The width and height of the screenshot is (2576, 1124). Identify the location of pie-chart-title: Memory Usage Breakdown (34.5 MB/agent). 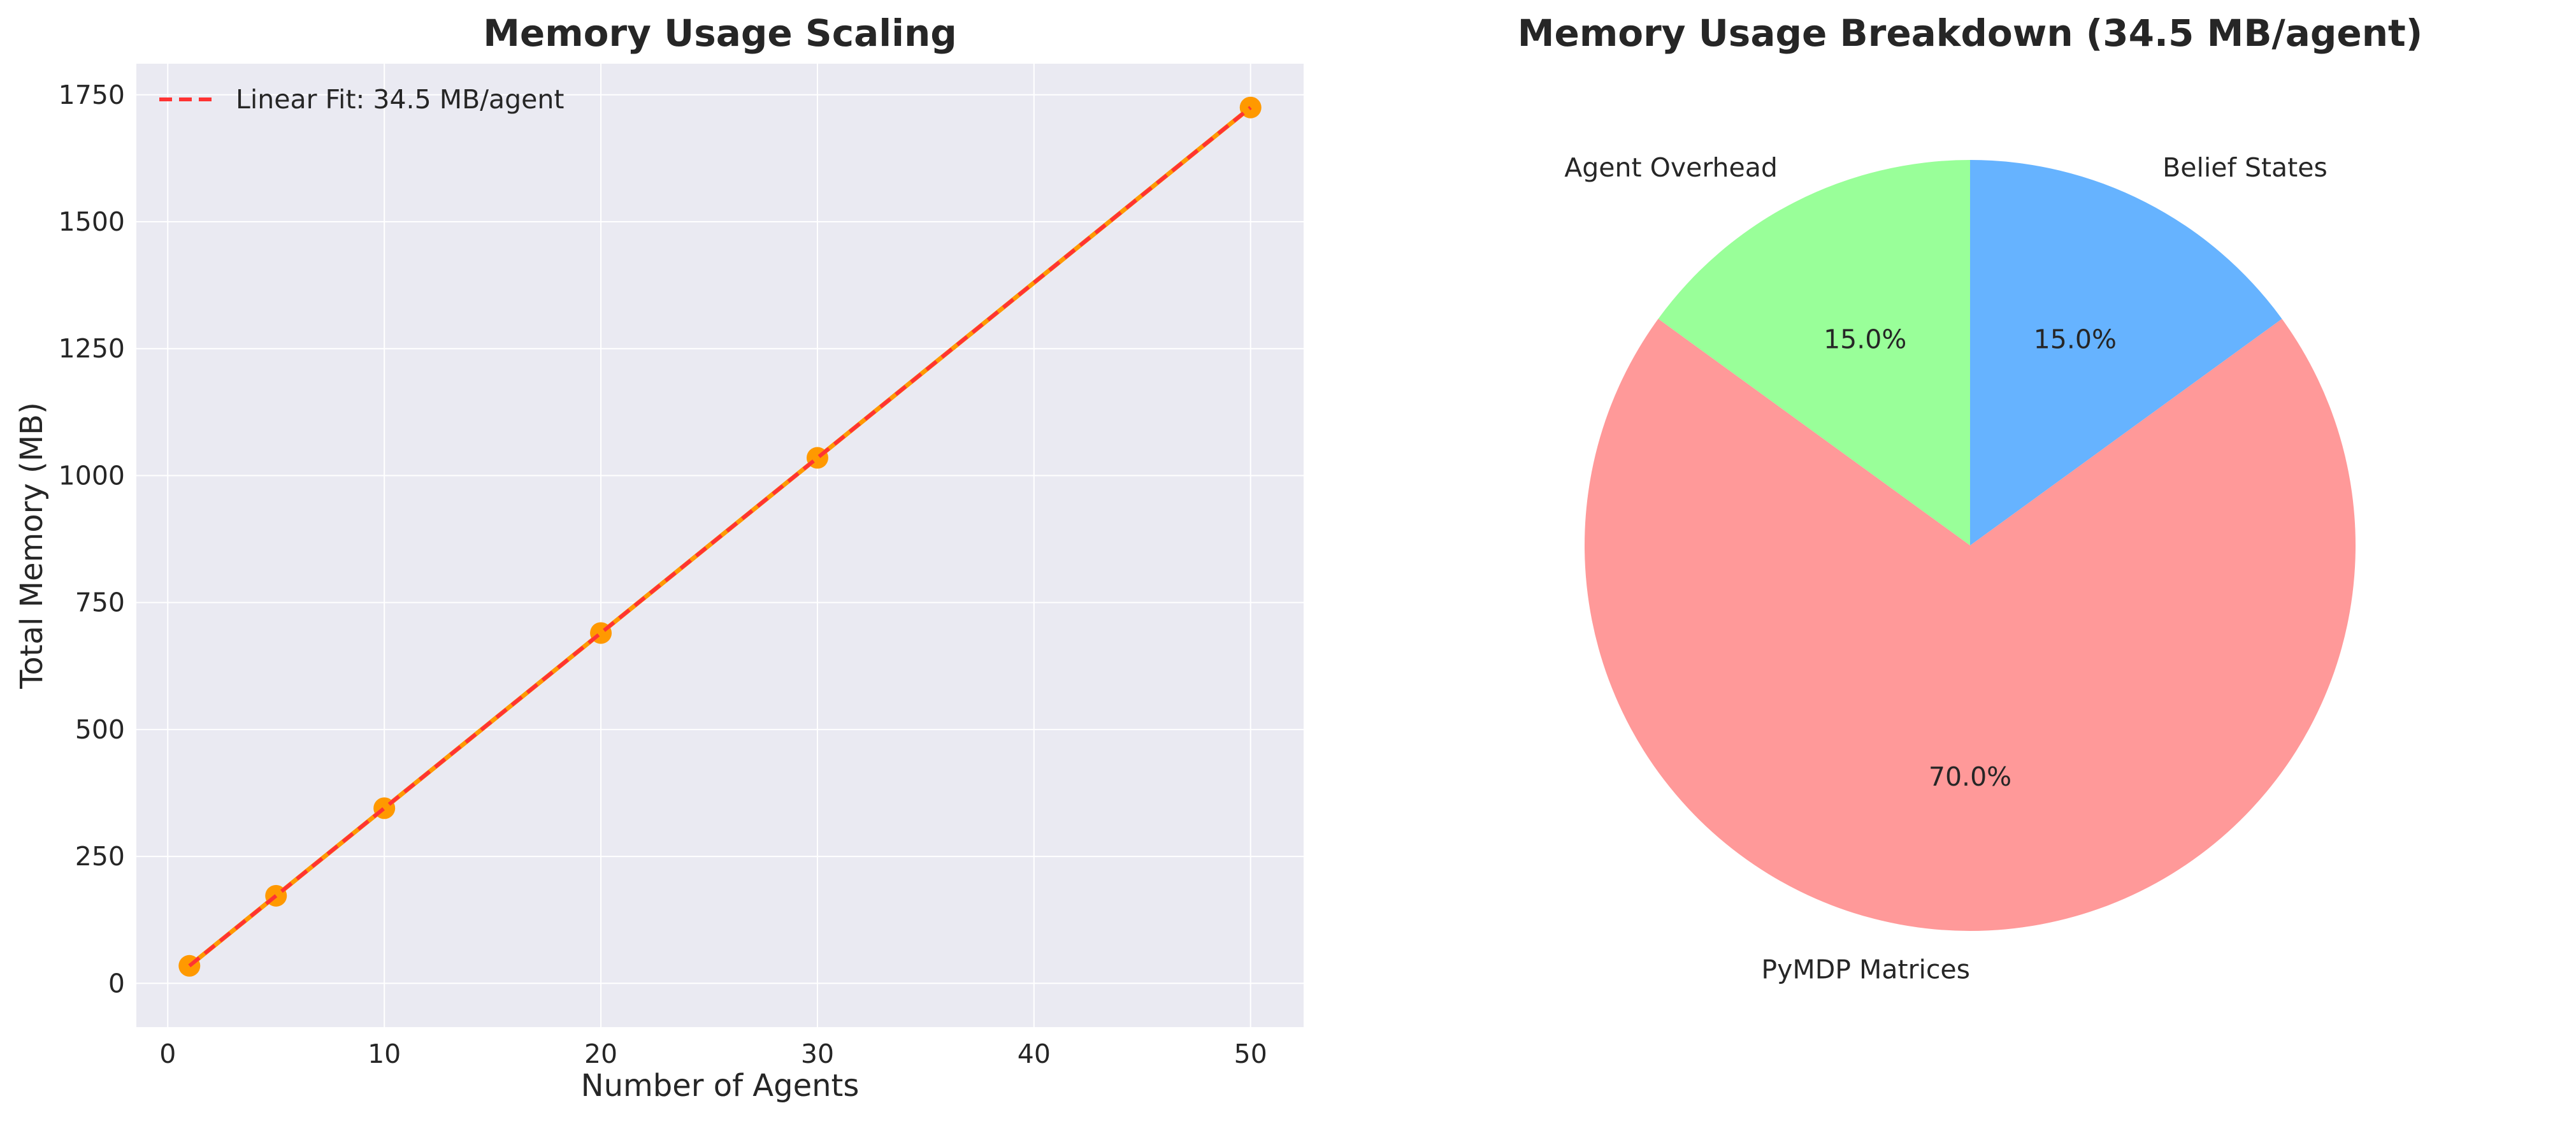
(1970, 33).